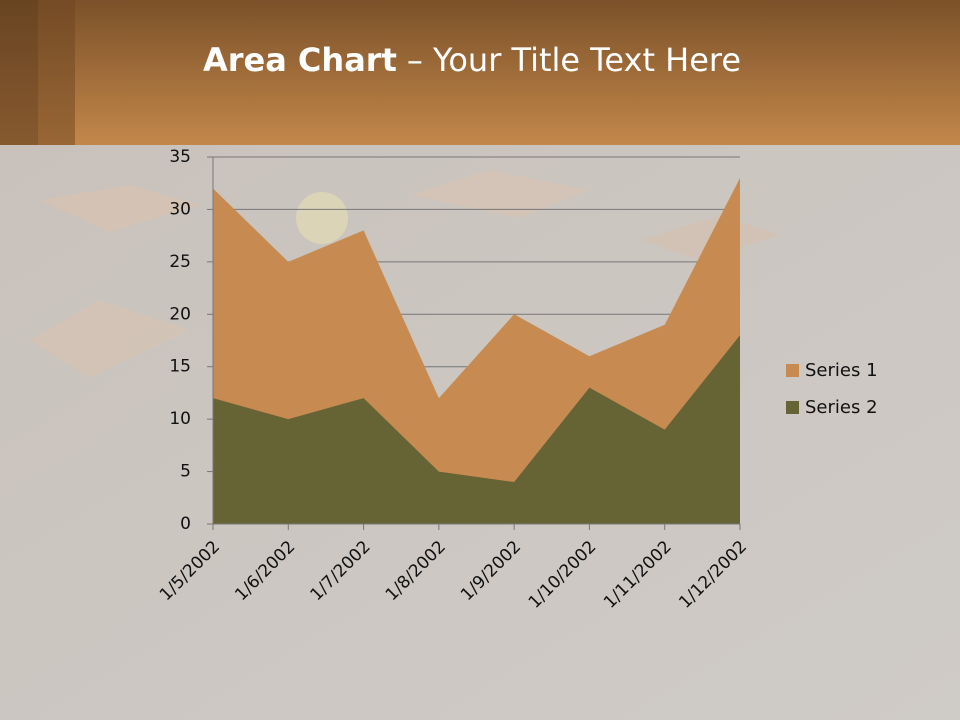 This screenshot has height=720, width=960. I want to click on title-rest: – Your Title Text Here, so click(574, 60).